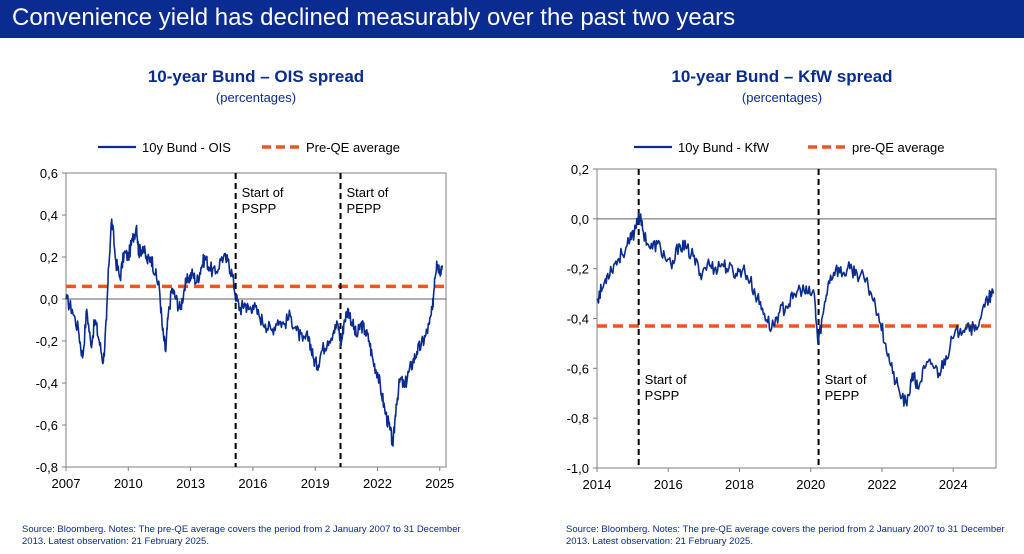  Describe the element at coordinates (580, 169) in the screenshot. I see `kfw-y-tick-label: 0,2` at that location.